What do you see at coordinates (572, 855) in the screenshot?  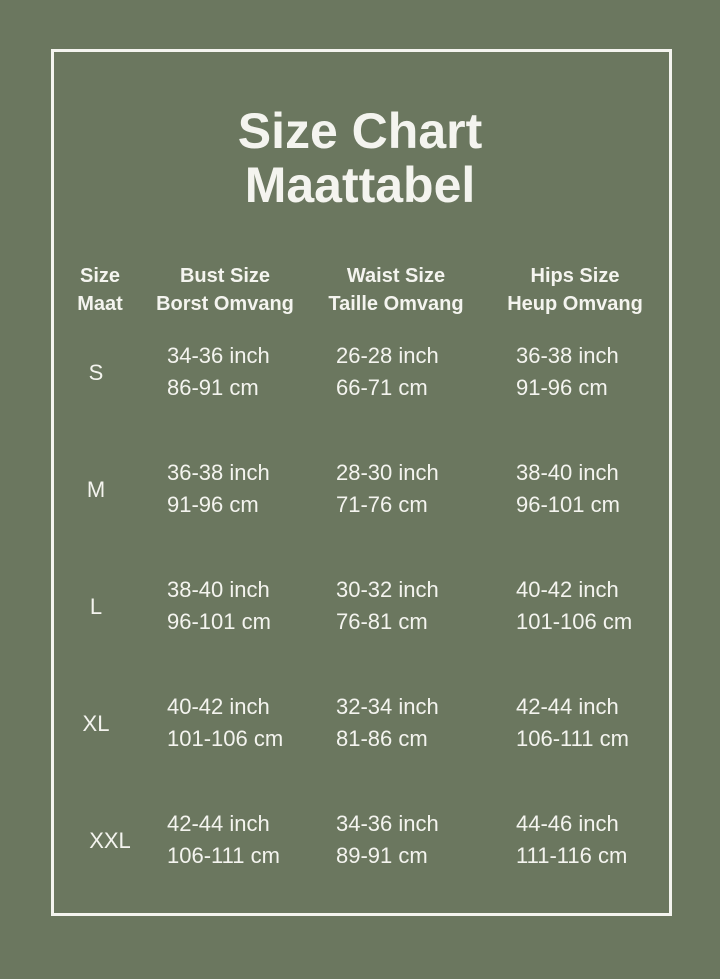 I see `hips-cm: 111-116 cm` at bounding box center [572, 855].